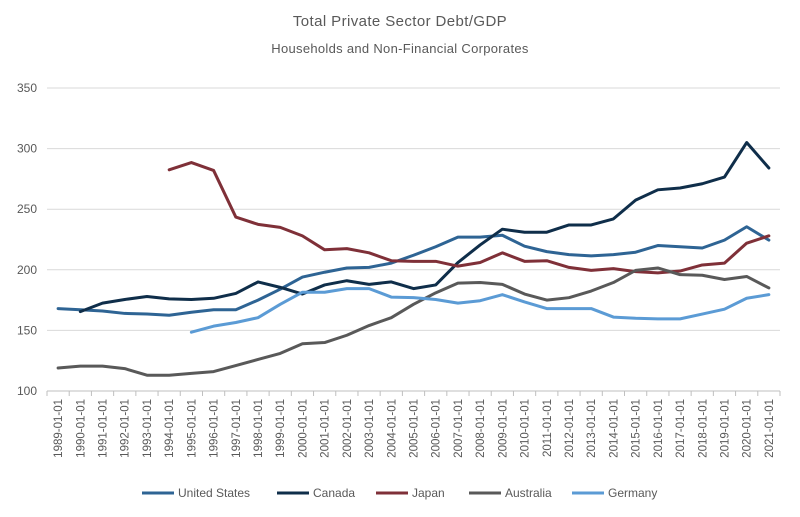  Describe the element at coordinates (592, 428) in the screenshot. I see `x-tick-label: 2013-01-01` at that location.